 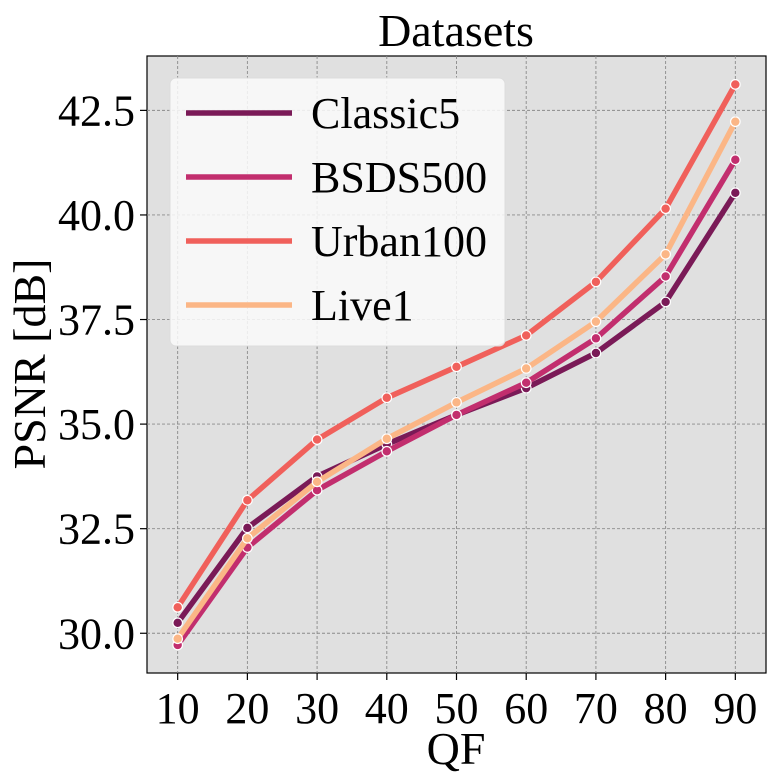 I want to click on y-tick-label: 30.0, so click(x=96, y=633).